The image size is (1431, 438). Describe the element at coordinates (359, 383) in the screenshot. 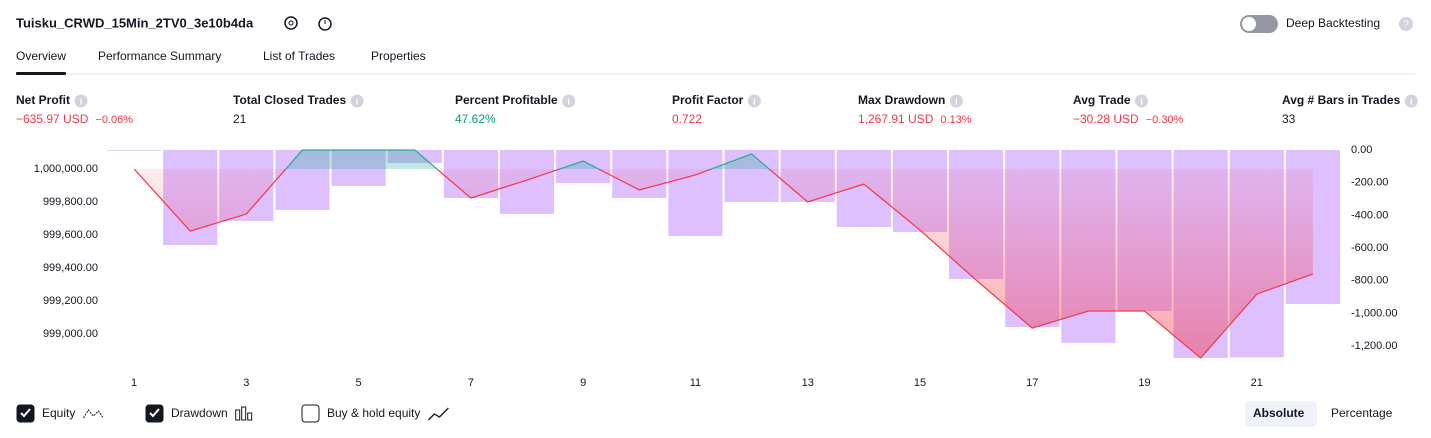

I see `x-tick-label: 5` at that location.